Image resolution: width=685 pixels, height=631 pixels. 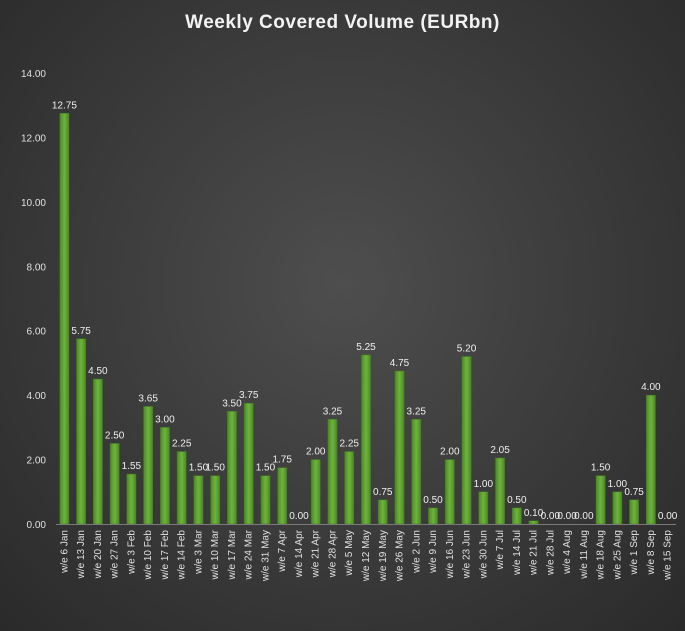 I want to click on x-tick-label: w/e 9 Jun, so click(x=433, y=552).